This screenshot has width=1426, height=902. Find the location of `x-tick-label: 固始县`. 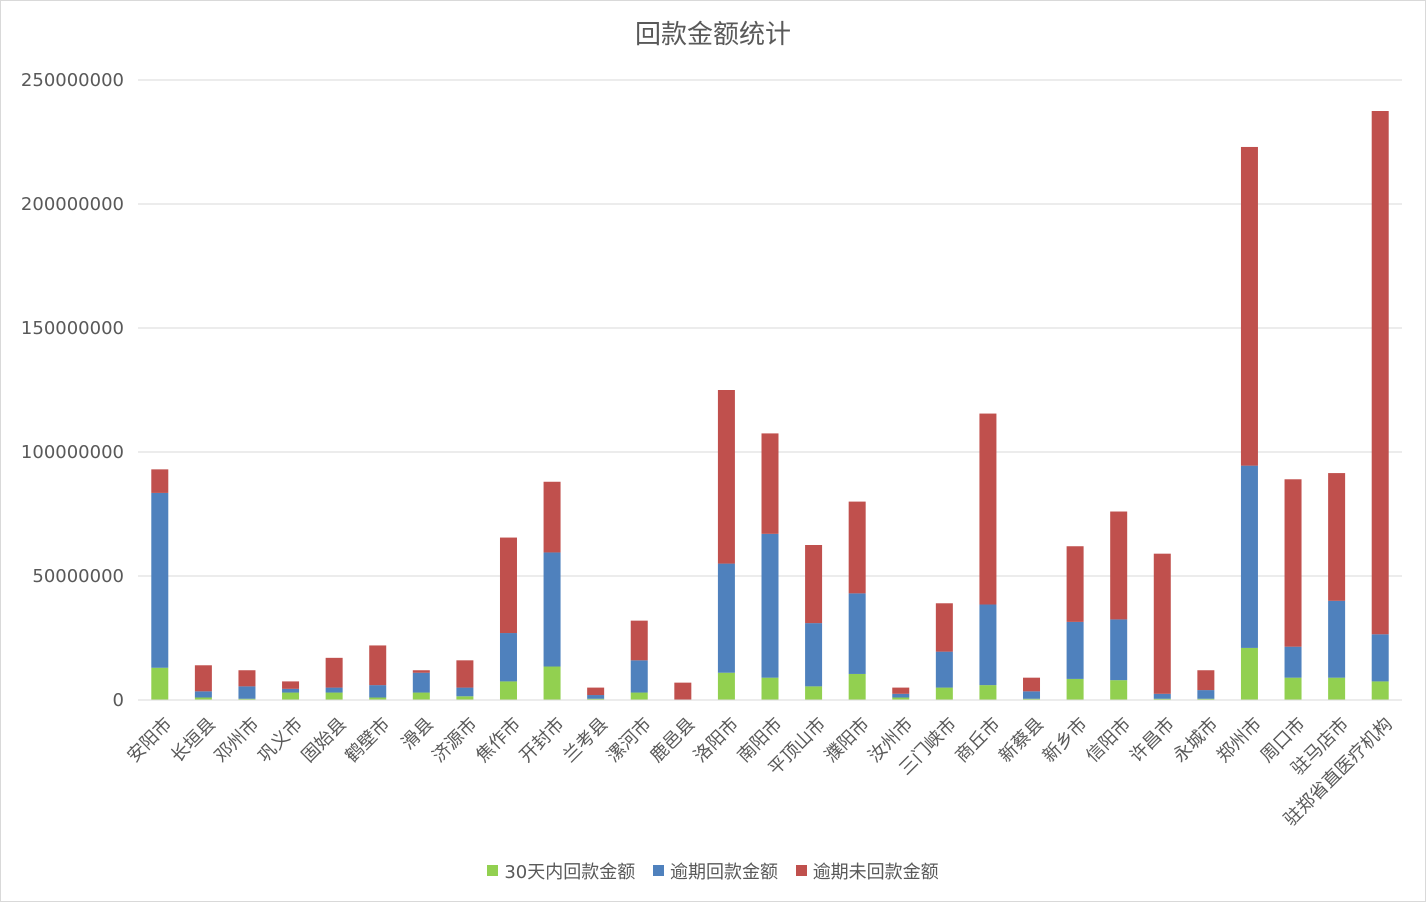

x-tick-label: 固始县 is located at coordinates (324, 740).